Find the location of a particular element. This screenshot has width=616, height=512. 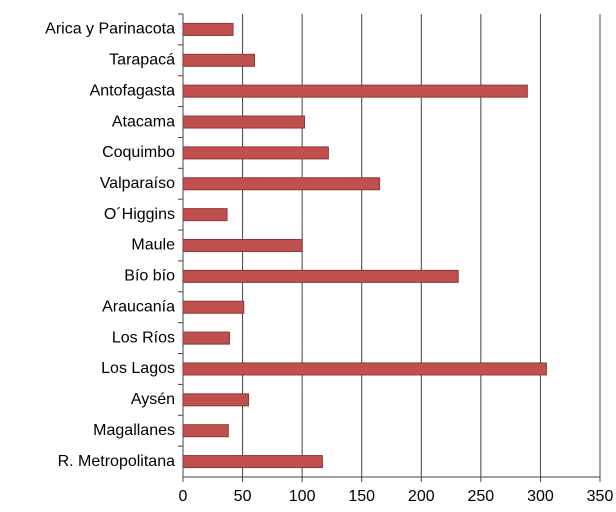

x-tick-label: 350 is located at coordinates (600, 496).